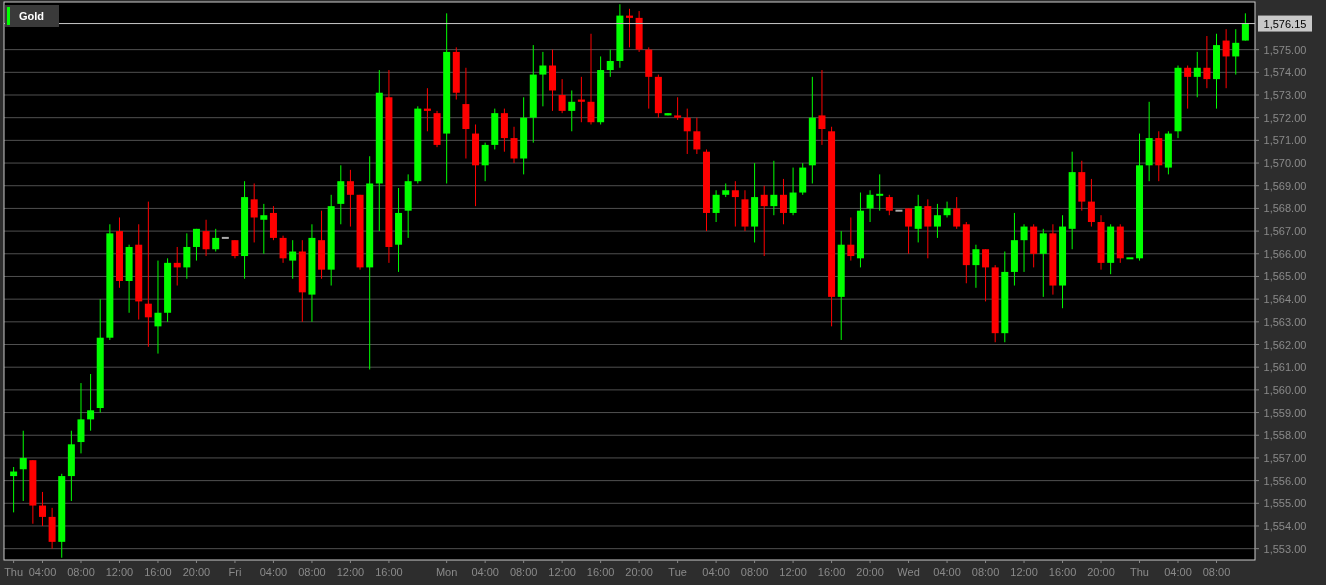  I want to click on y-tick-label: 1,565.00, so click(1285, 276).